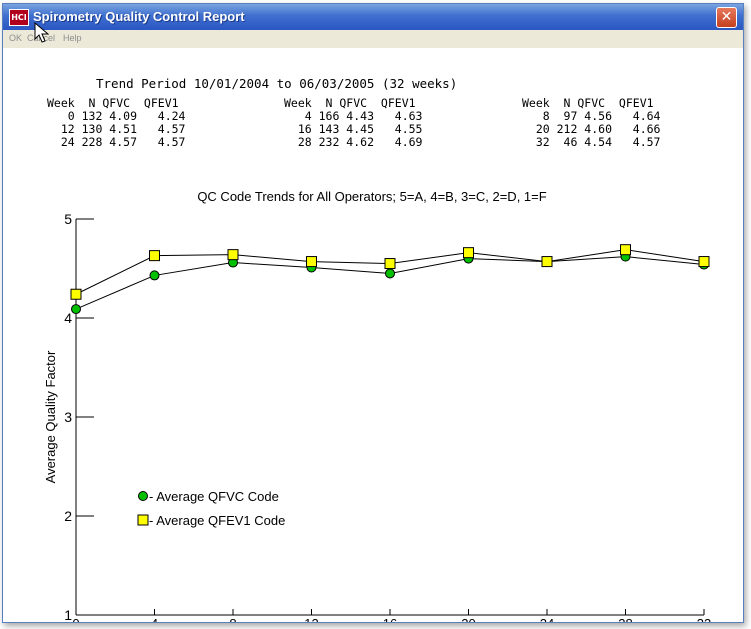 The image size is (751, 629). Describe the element at coordinates (350, 103) in the screenshot. I see `table-header-col-2: Week N QFVC QFEV1` at that location.